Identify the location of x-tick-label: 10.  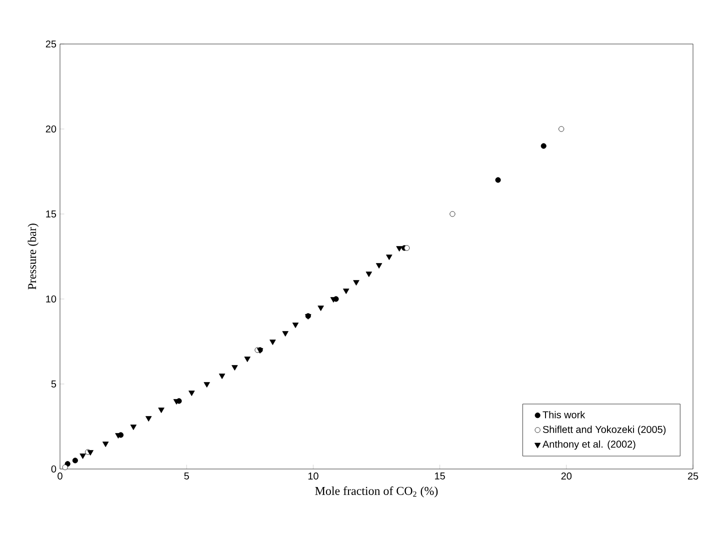
(313, 476).